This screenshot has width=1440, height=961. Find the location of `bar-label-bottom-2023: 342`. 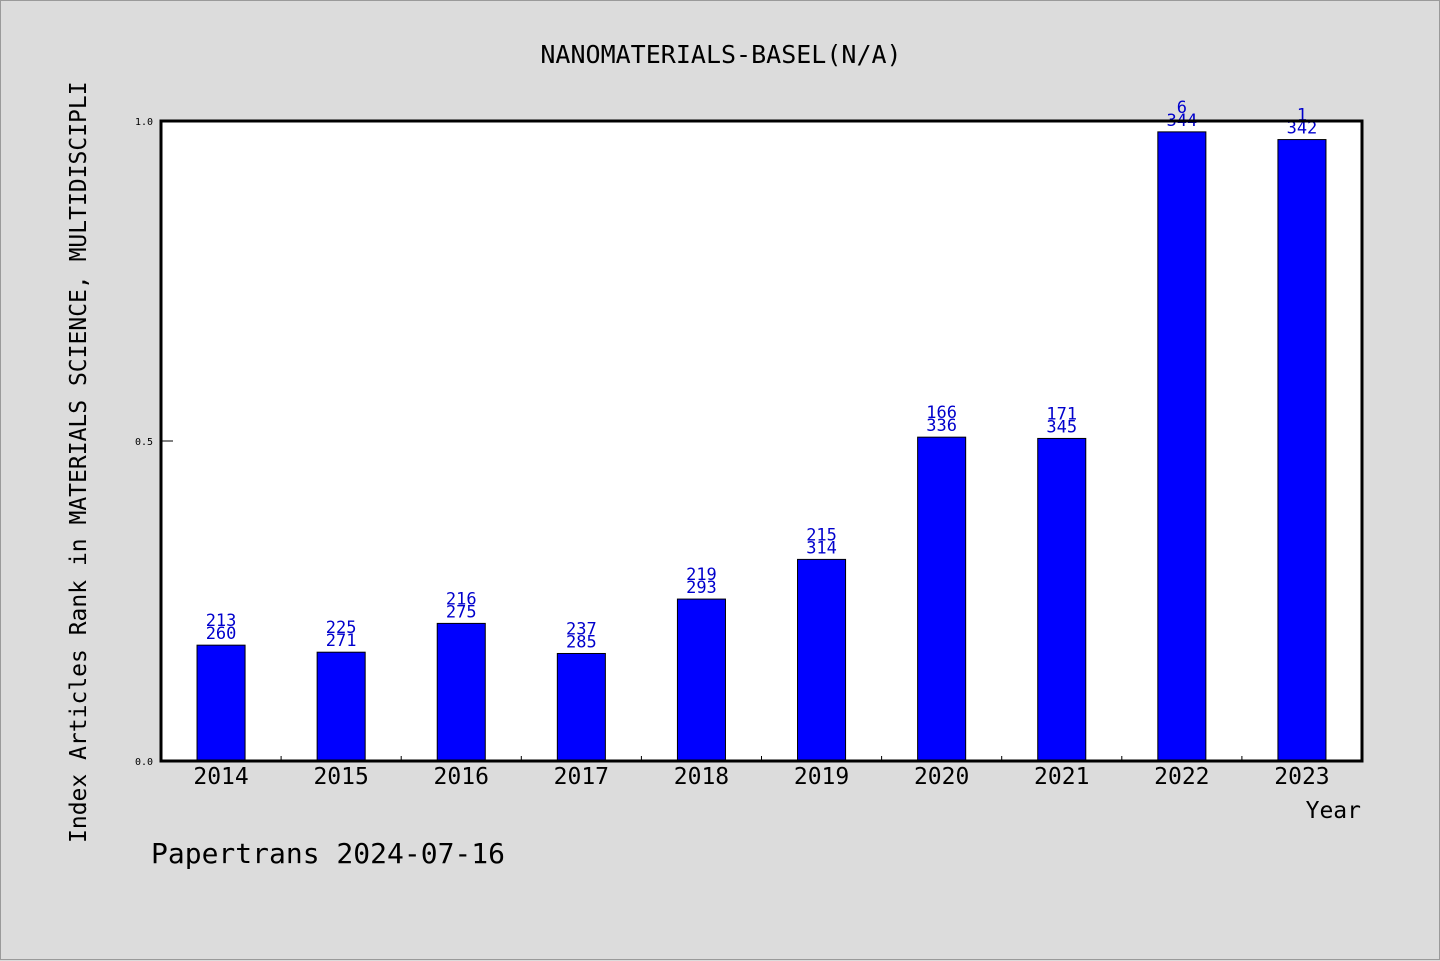

bar-label-bottom-2023: 342 is located at coordinates (1302, 129).